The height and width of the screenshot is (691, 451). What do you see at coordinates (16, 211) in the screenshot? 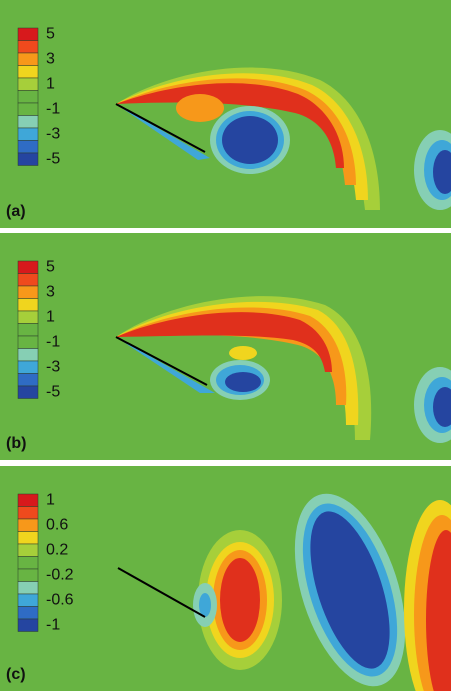
I see `panel-label: (a)` at bounding box center [16, 211].